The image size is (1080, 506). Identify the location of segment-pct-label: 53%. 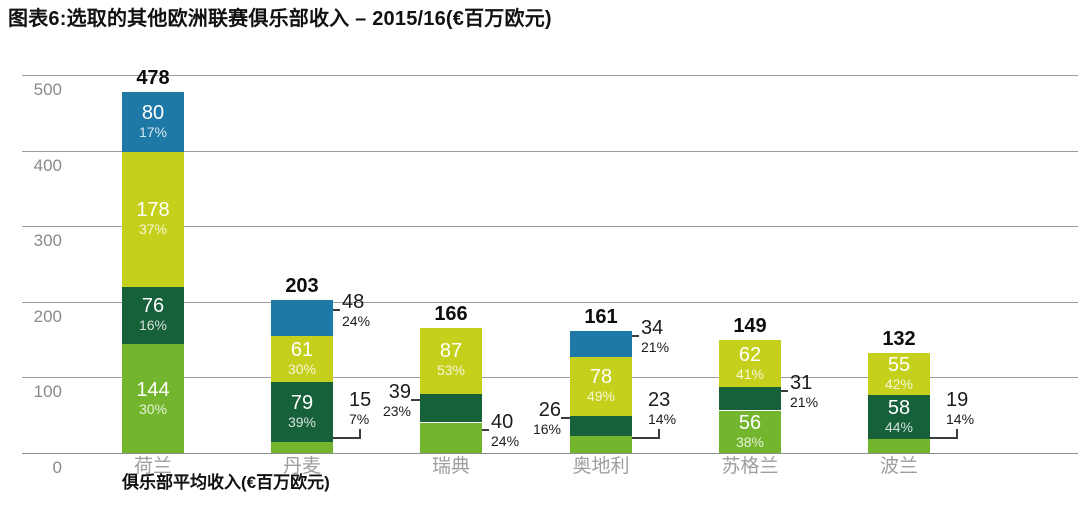
(451, 370).